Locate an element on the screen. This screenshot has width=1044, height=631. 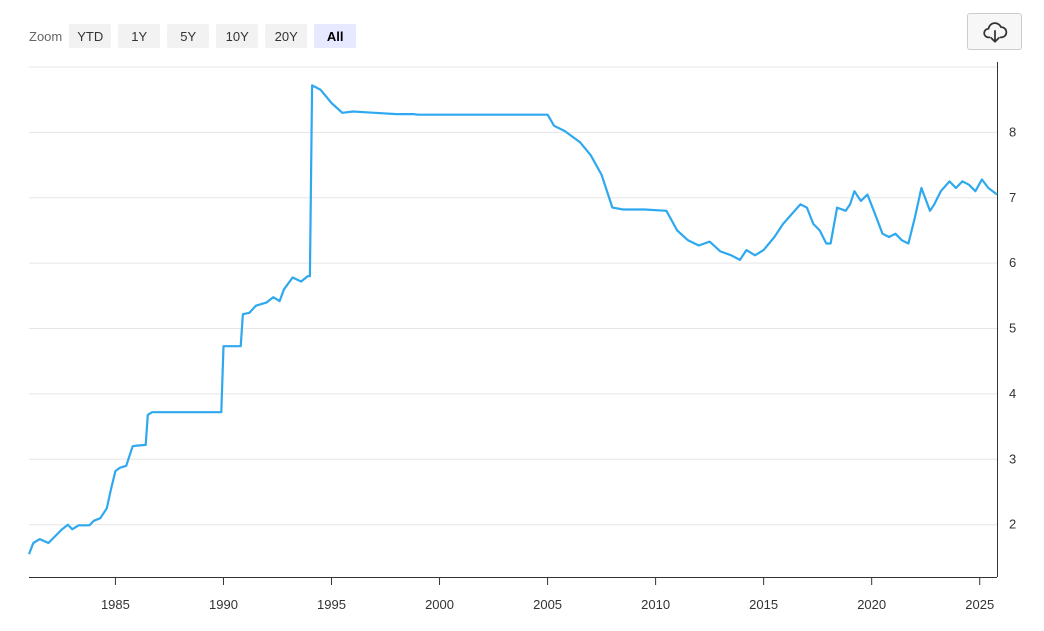
x-tick-label: 2025 is located at coordinates (979, 604).